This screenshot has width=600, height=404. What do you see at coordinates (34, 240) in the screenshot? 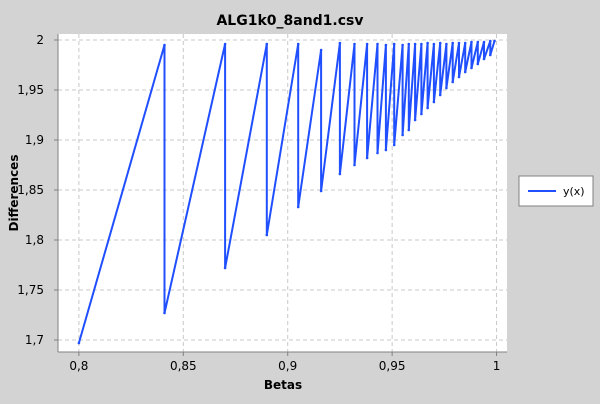
I see `y-tick-label: 1,8` at bounding box center [34, 240].